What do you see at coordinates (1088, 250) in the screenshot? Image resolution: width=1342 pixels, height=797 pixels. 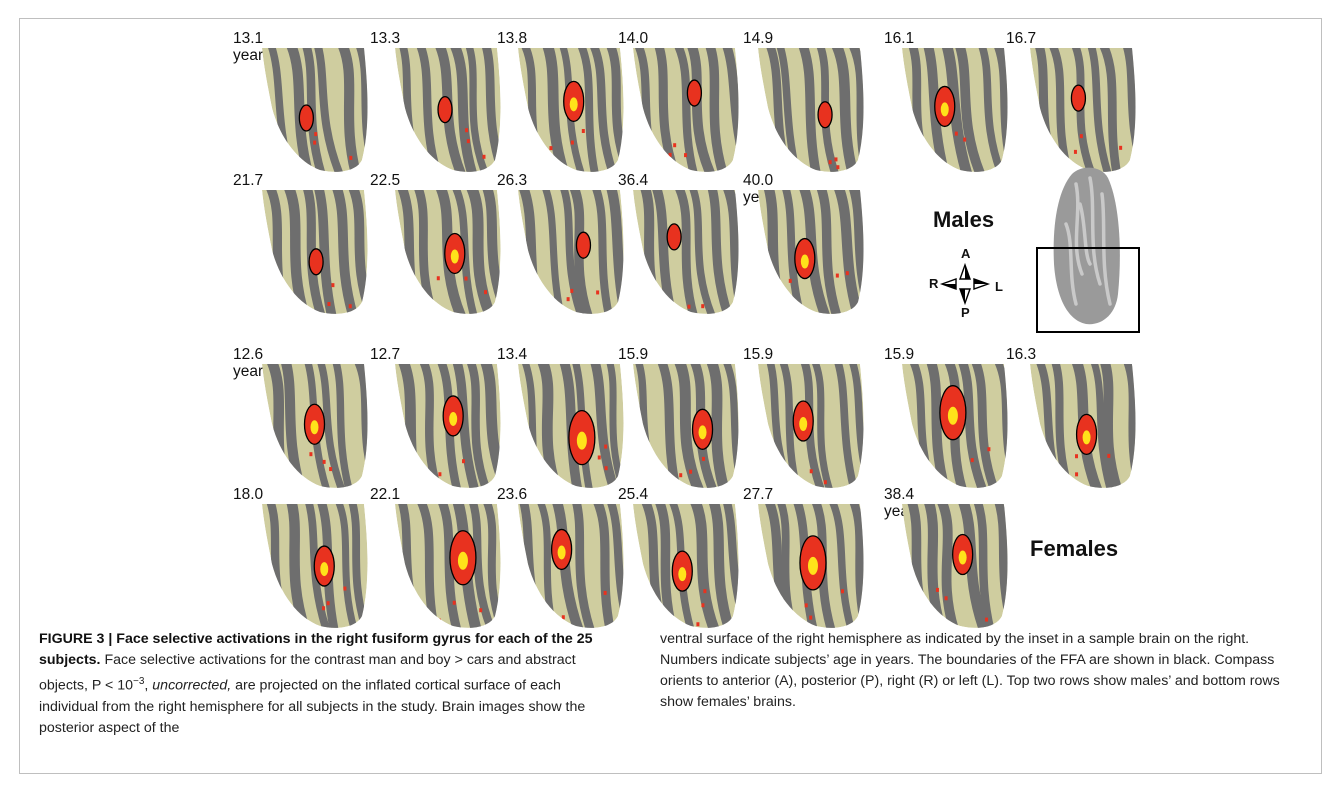 I see `inset-sample-brain` at bounding box center [1088, 250].